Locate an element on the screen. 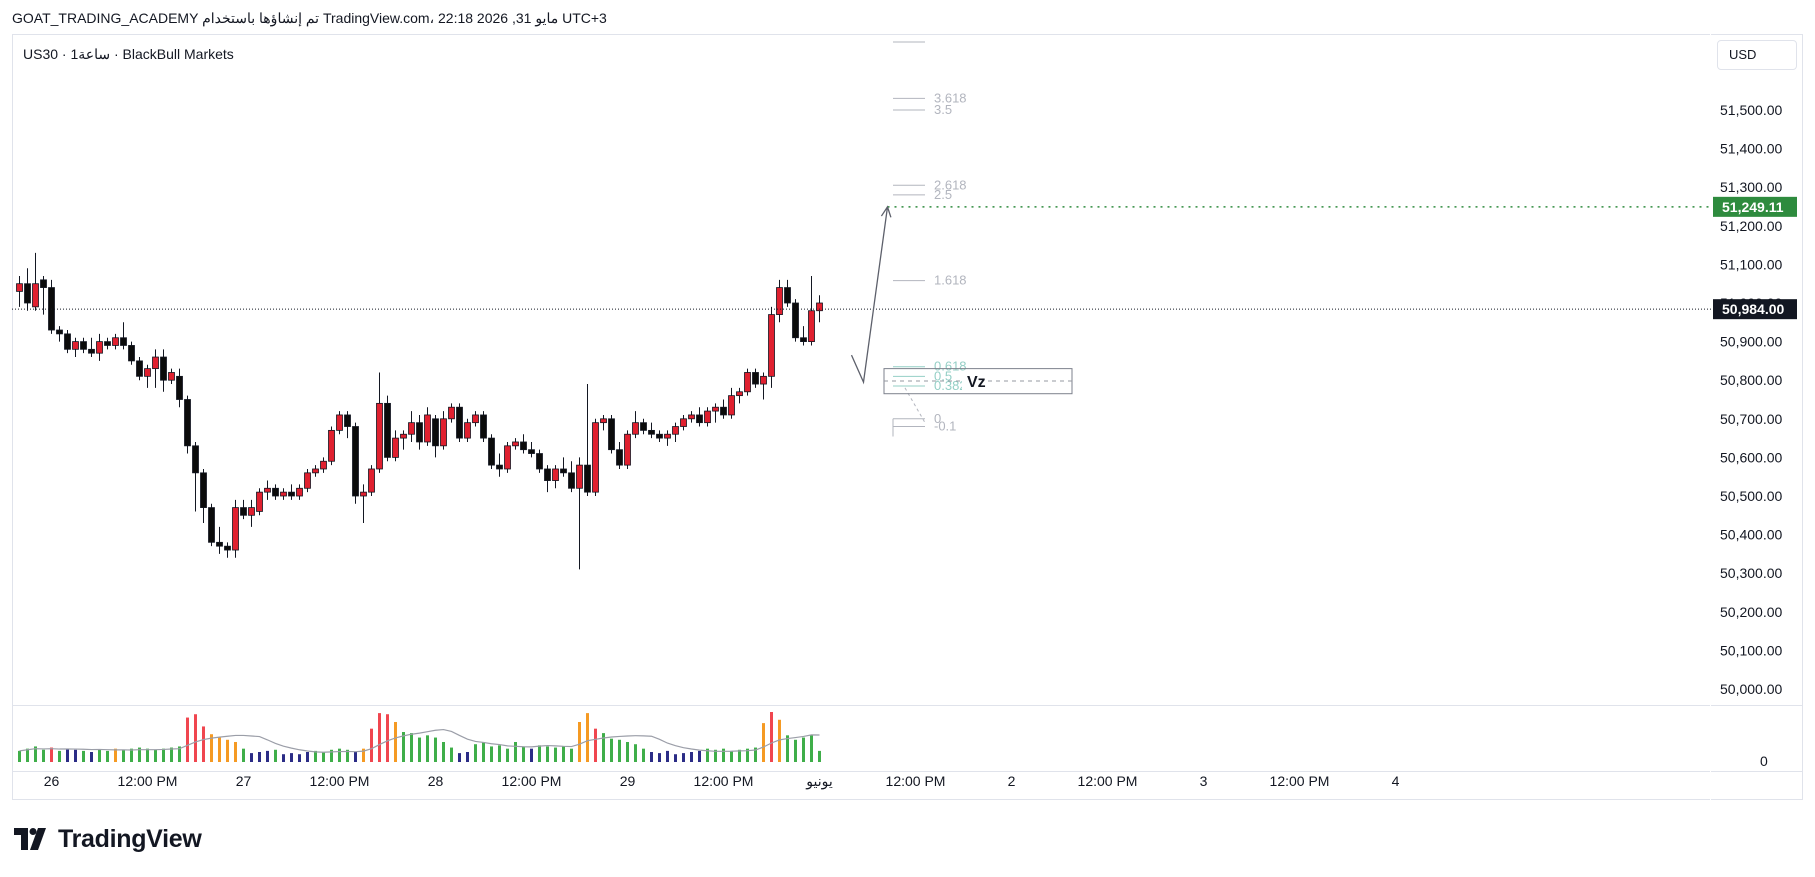  projection-path is located at coordinates (869, 295).